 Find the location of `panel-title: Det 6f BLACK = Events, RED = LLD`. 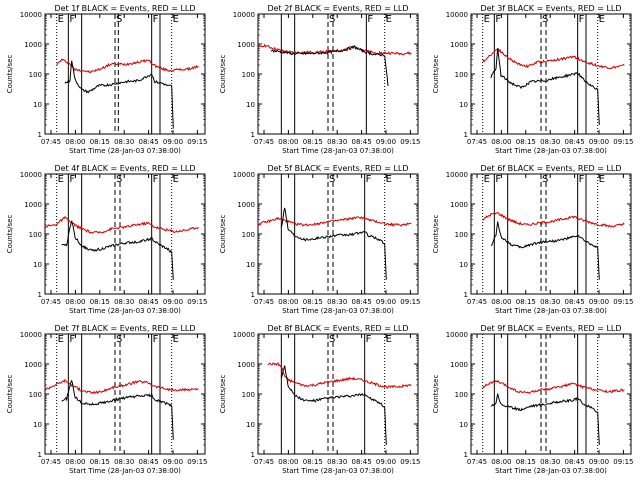

panel-title: Det 6f BLACK = Events, RED = LLD is located at coordinates (550, 168).